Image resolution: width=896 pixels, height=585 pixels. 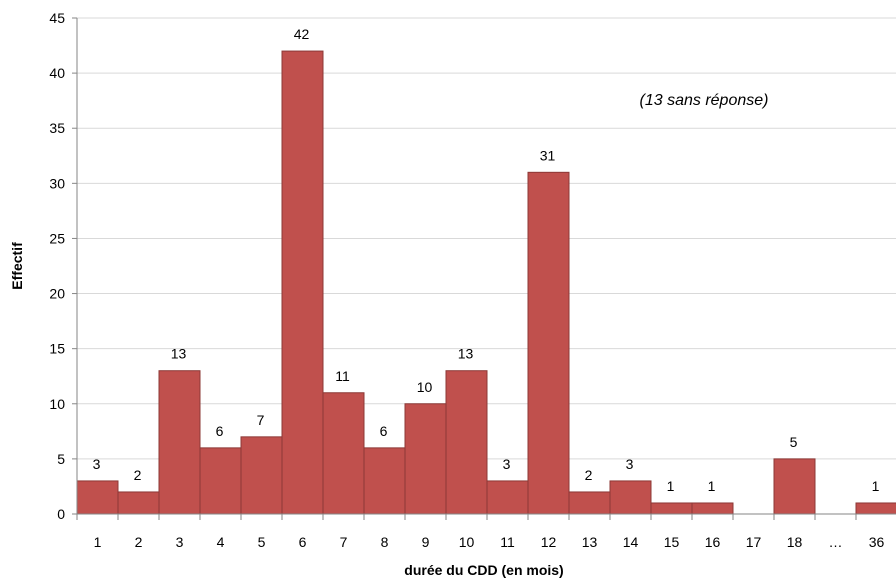 I want to click on x-tick-label: 14, so click(x=631, y=542).